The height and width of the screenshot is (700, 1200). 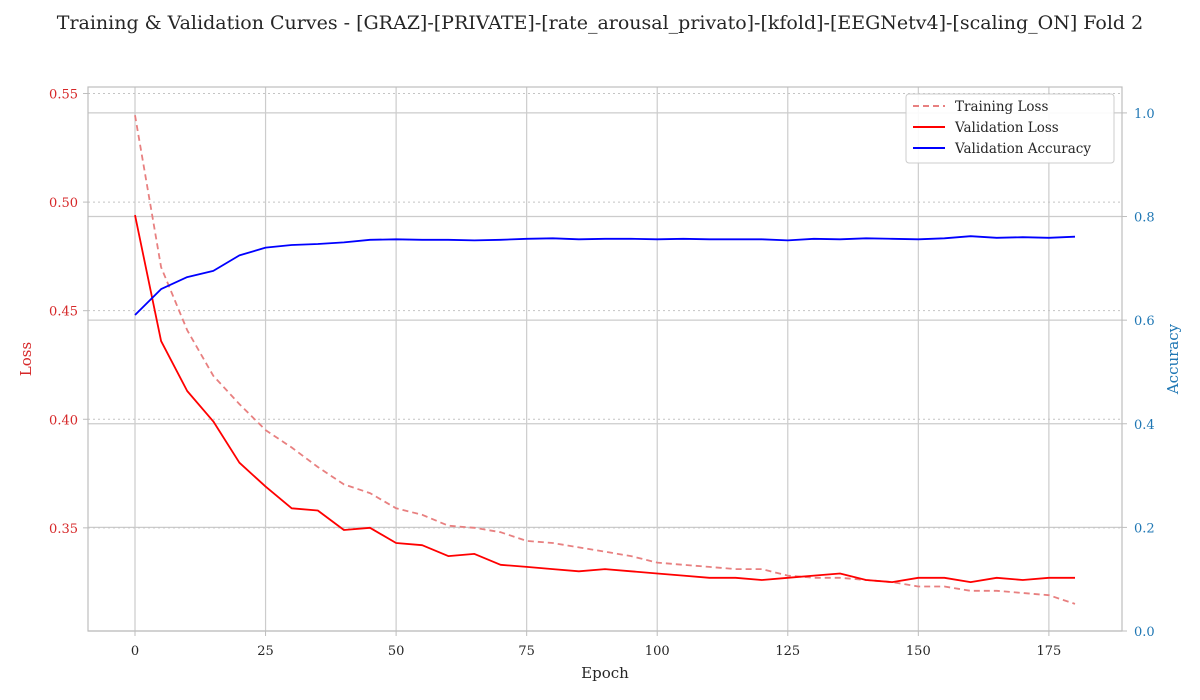 What do you see at coordinates (63, 529) in the screenshot?
I see `y-left-tick-label: 0.35` at bounding box center [63, 529].